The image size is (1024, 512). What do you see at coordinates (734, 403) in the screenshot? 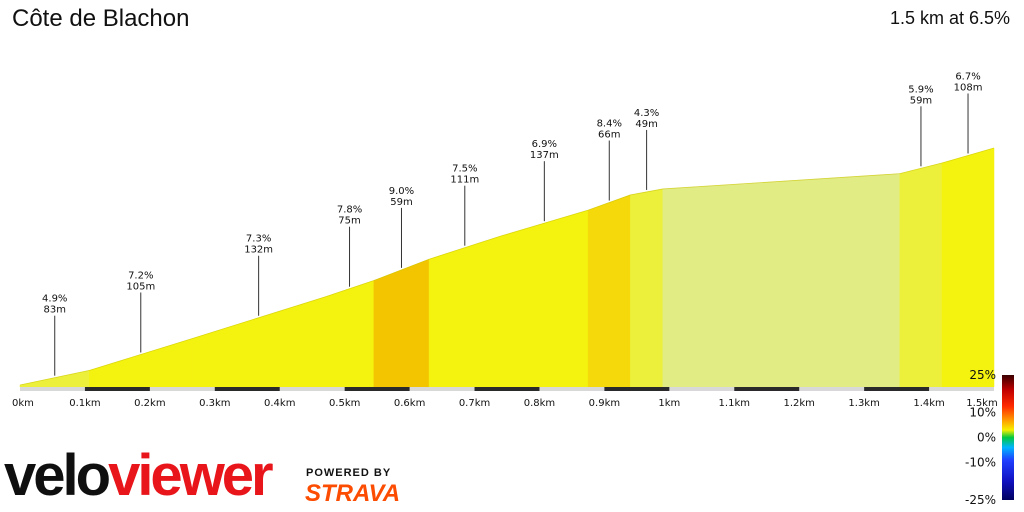
I see `x-tick-label: 1.1km` at bounding box center [734, 403].